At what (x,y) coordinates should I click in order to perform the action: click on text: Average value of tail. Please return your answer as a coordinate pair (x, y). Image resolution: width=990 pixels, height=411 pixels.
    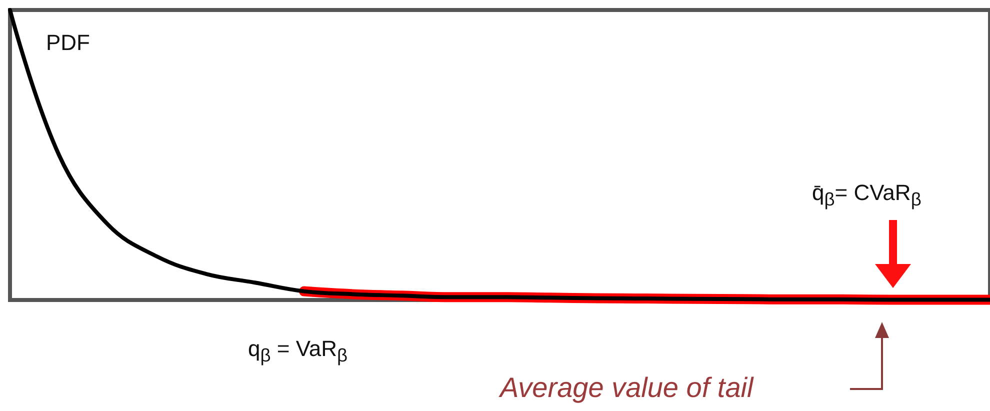
    Looking at the image, I should click on (627, 388).